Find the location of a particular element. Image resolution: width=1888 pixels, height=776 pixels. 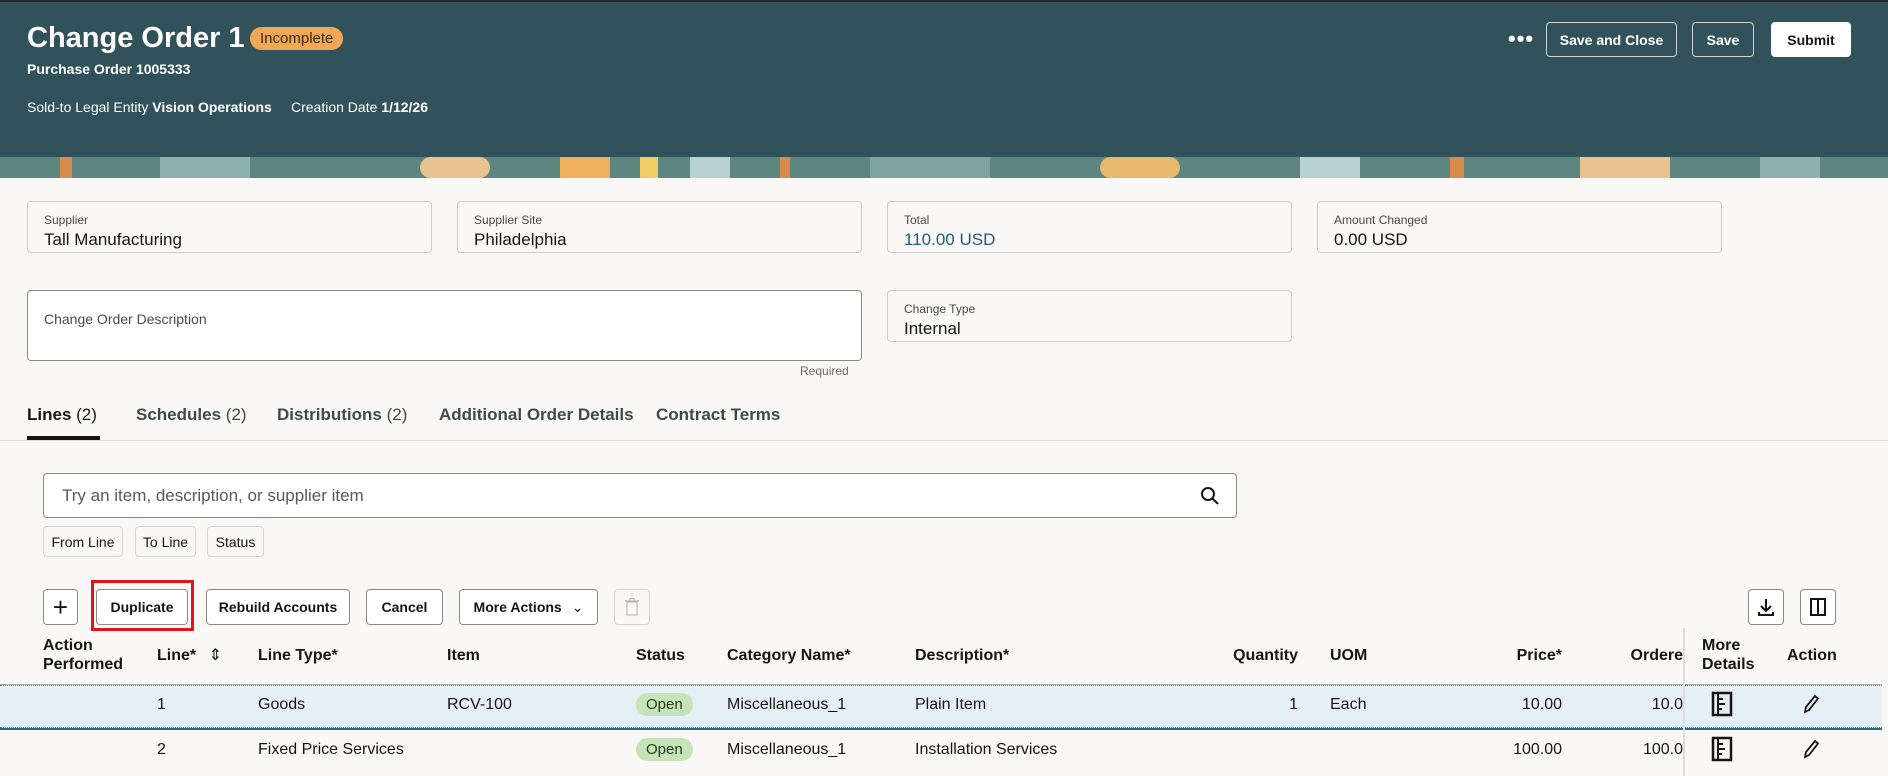

change-type-label: Change Type is located at coordinates (940, 309).